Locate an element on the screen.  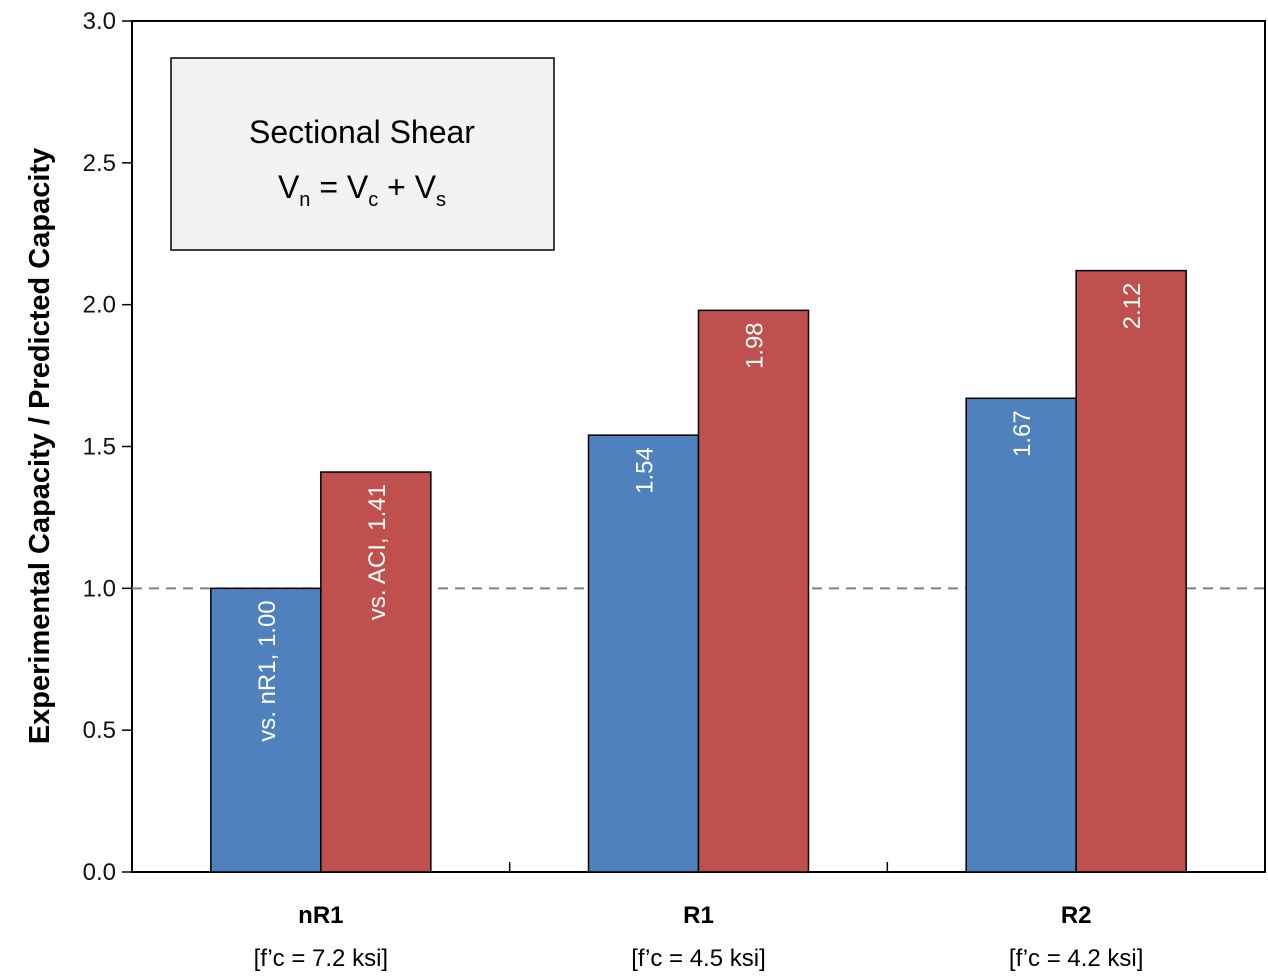
eq-term1-sub: c is located at coordinates (373, 200).